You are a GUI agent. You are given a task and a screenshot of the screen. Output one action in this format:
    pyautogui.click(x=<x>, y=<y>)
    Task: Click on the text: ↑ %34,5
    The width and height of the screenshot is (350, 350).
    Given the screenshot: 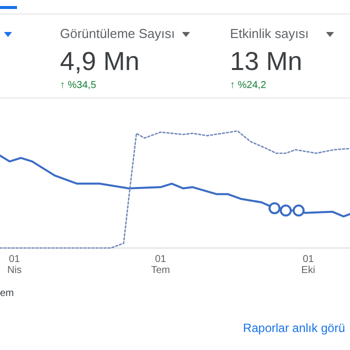 What is the action you would take?
    pyautogui.click(x=78, y=85)
    